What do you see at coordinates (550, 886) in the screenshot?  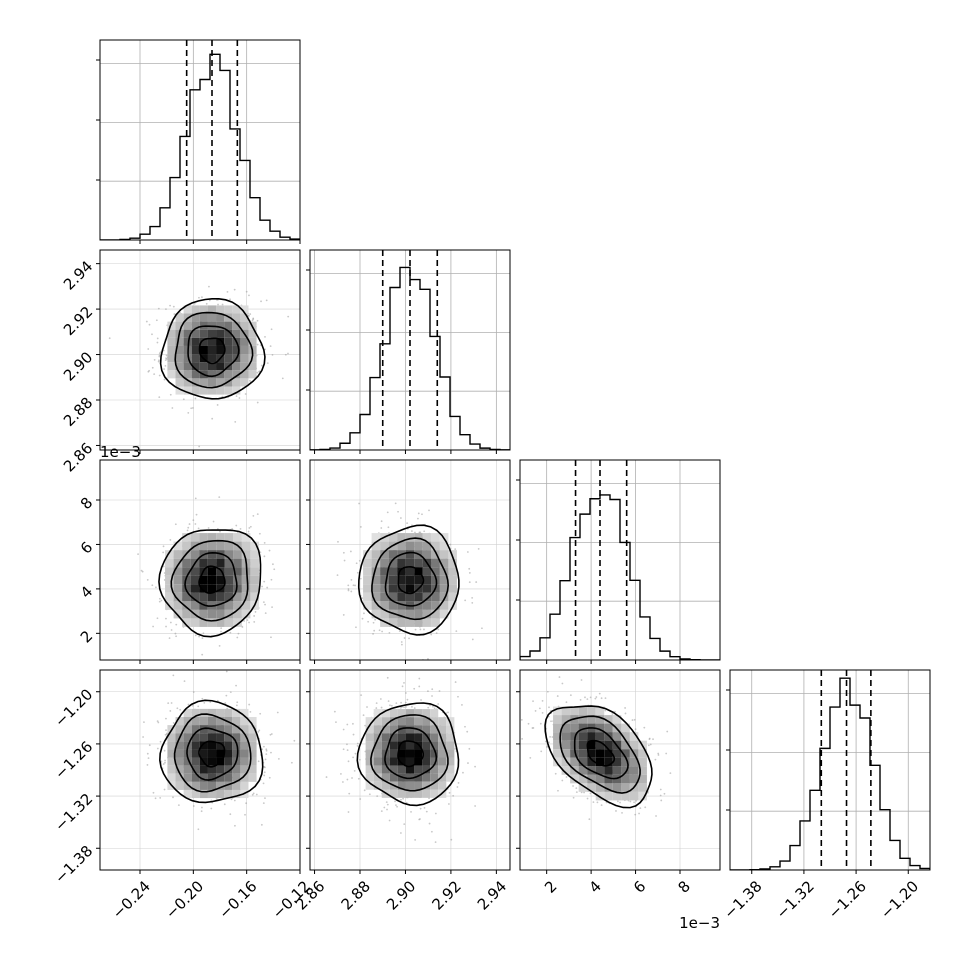 I see `x-tick-label: 2` at bounding box center [550, 886].